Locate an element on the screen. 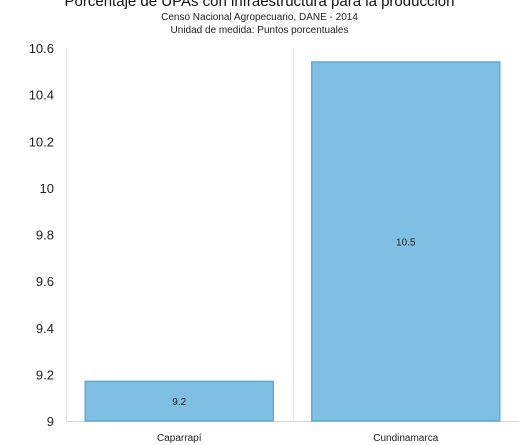 This screenshot has height=445, width=519. x-tick-label: Caparrapí is located at coordinates (179, 438).